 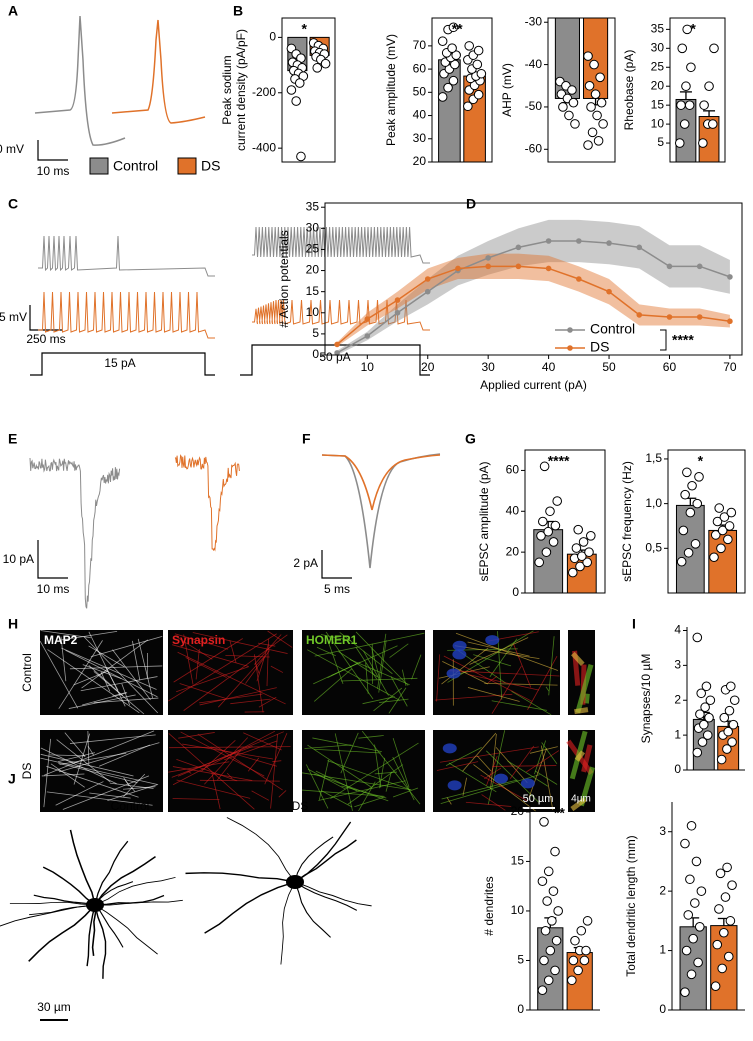 What do you see at coordinates (534, 106) in the screenshot?
I see `y-tick-label: -50` at bounding box center [534, 106].